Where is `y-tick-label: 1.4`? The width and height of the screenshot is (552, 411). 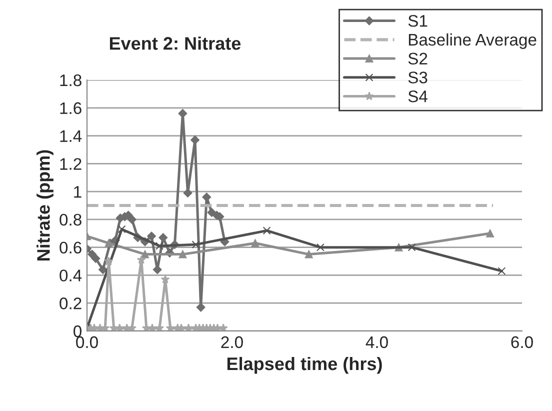 y-tick-label: 1.4 is located at coordinates (71, 136).